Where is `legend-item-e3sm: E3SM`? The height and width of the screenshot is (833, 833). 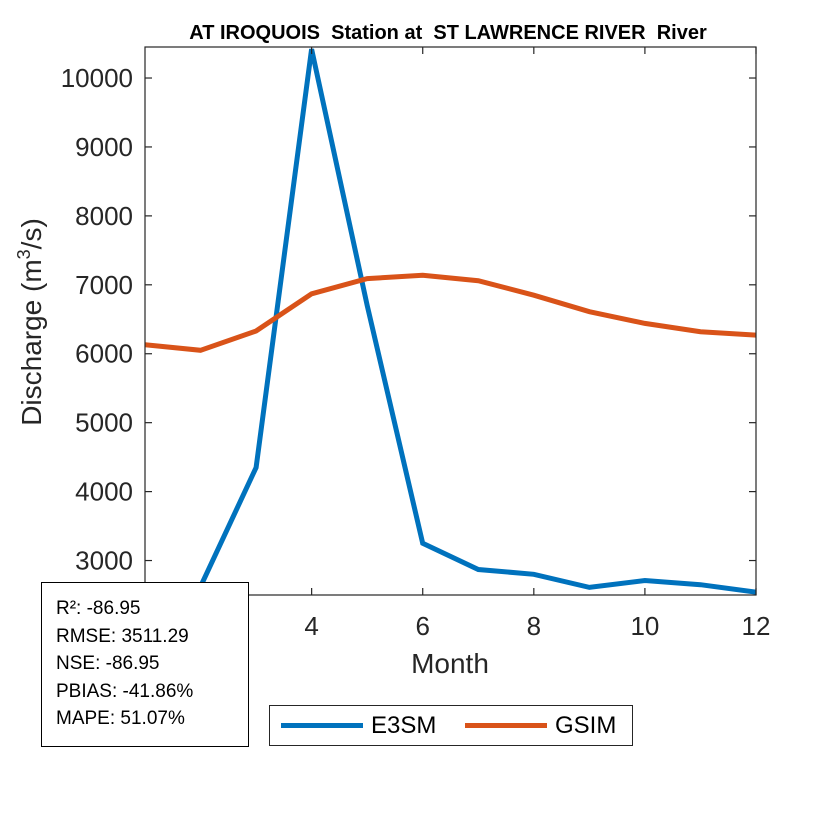 legend-item-e3sm: E3SM is located at coordinates (358, 725).